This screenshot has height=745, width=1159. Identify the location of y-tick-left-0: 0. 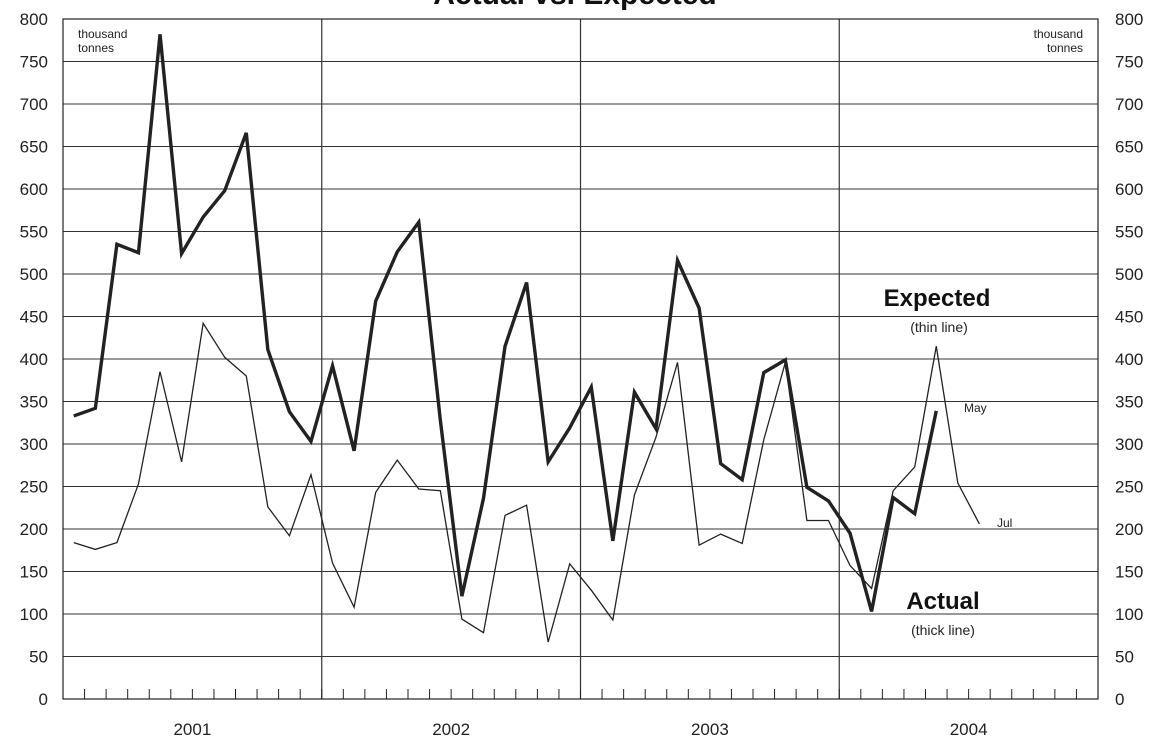
(43, 699).